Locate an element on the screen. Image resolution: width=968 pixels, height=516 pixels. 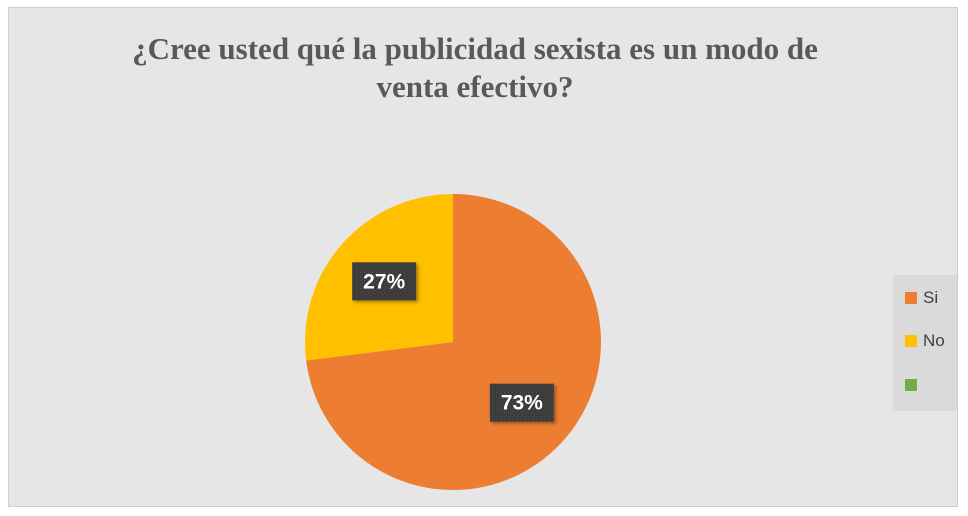
data-label-text-si: 73% is located at coordinates (522, 403).